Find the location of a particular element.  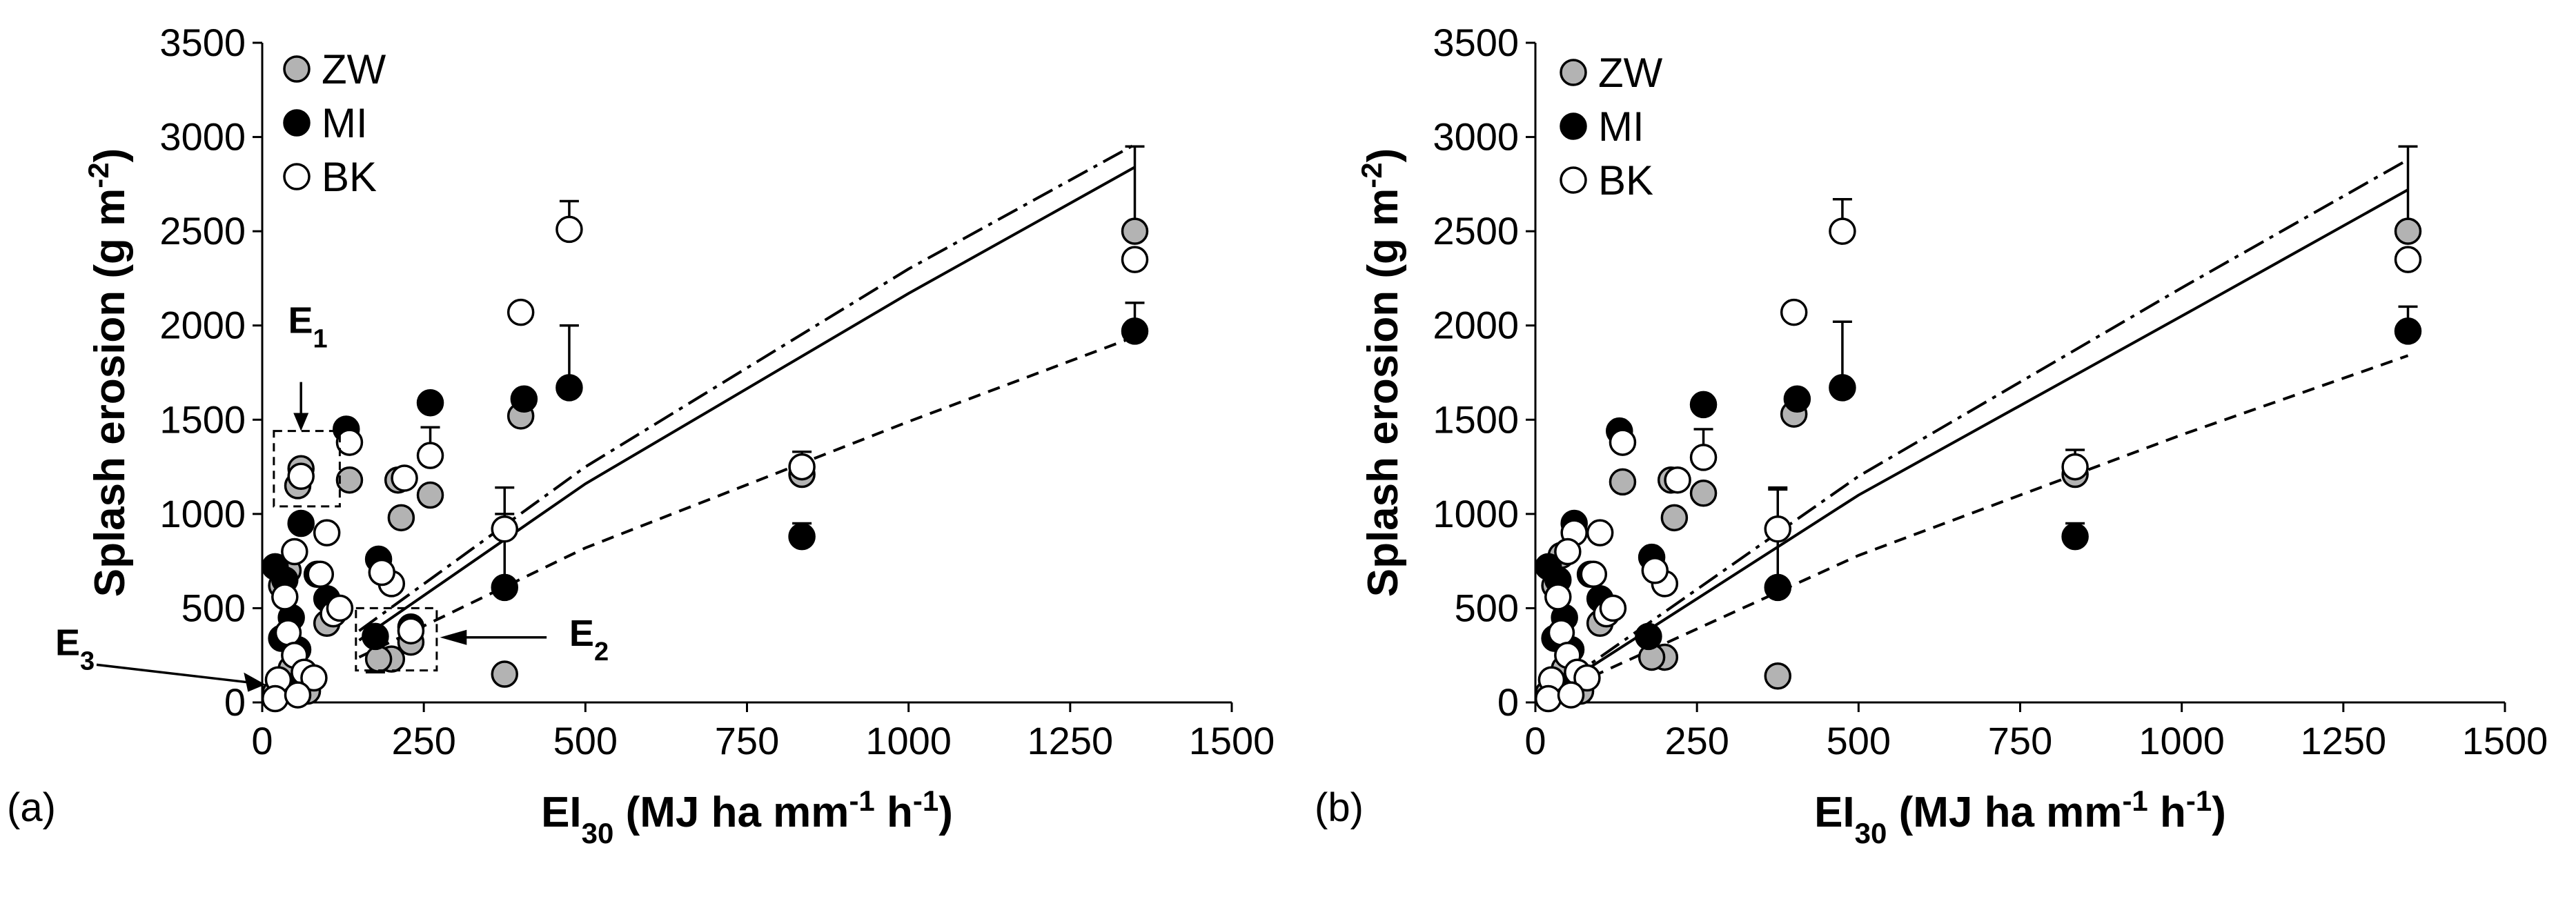

x-tick-label: 1250 is located at coordinates (1071, 740).